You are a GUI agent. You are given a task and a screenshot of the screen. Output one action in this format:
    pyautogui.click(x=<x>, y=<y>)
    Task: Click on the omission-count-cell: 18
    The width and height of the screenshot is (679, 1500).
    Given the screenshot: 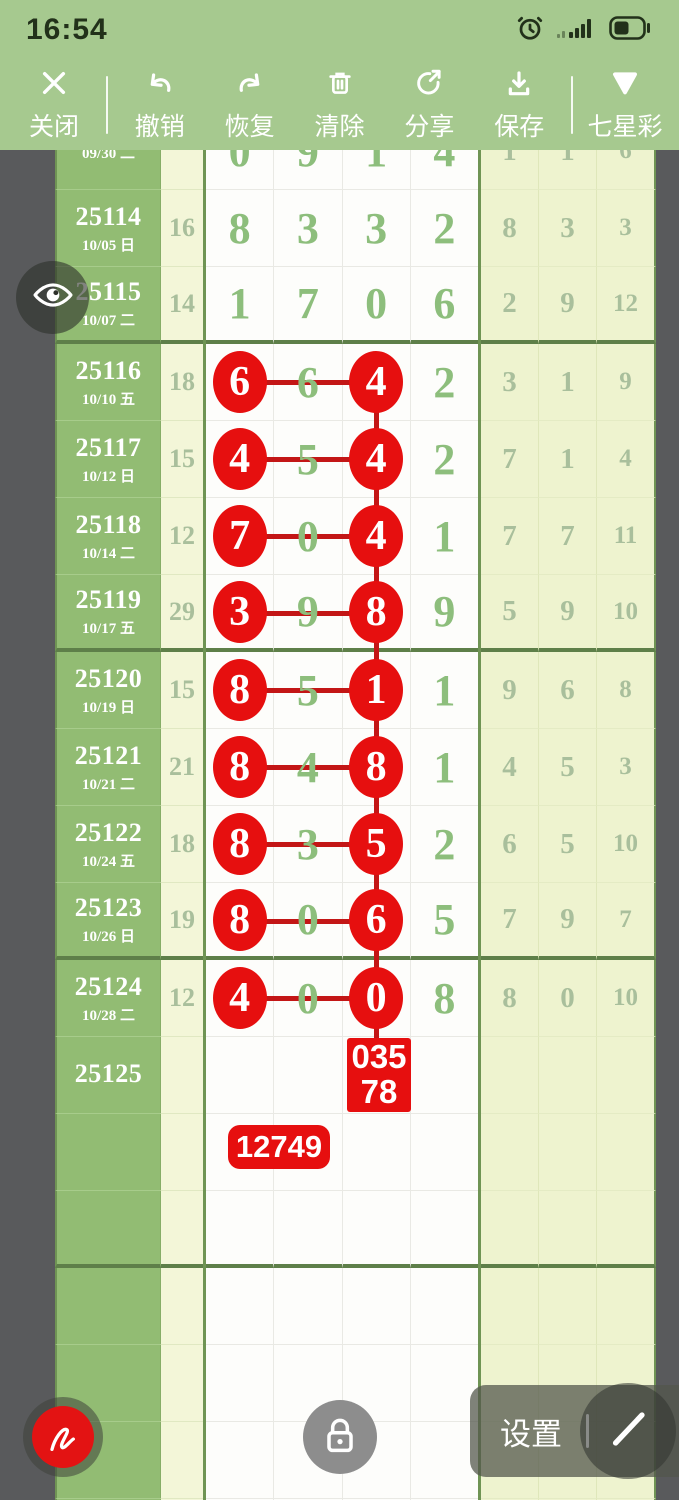 What is the action you would take?
    pyautogui.click(x=181, y=382)
    